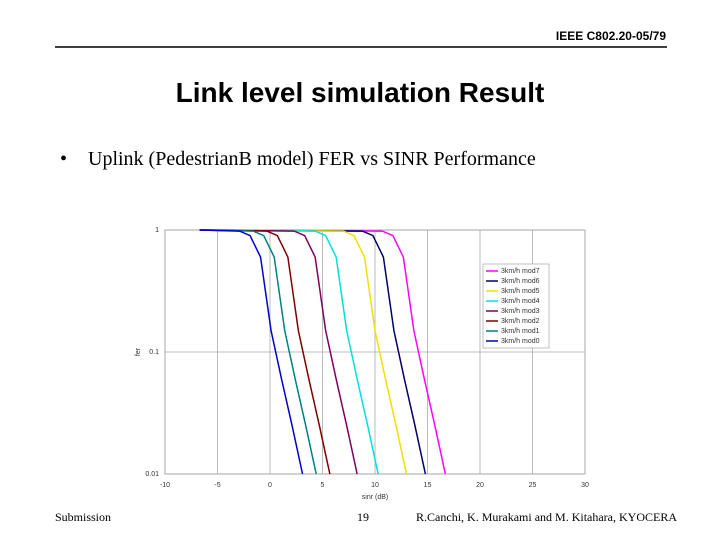 Image resolution: width=720 pixels, height=540 pixels. I want to click on legend-label: 3km/h mod4, so click(520, 301).